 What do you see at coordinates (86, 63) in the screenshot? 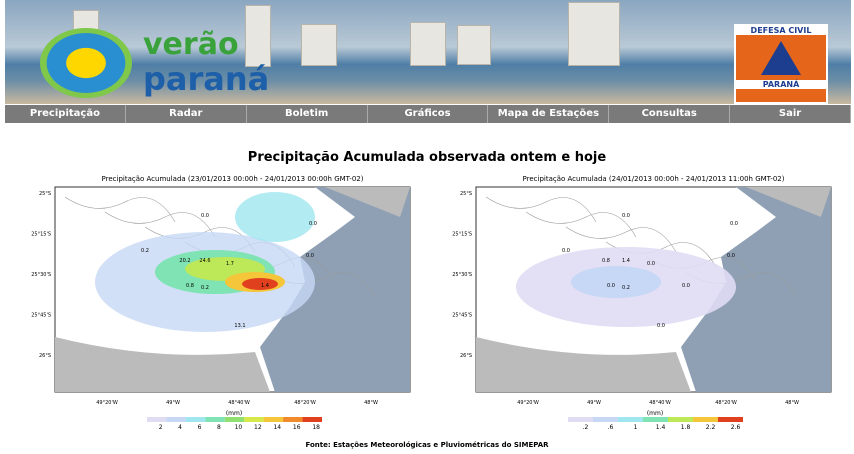
I see `logo-icon` at bounding box center [86, 63].